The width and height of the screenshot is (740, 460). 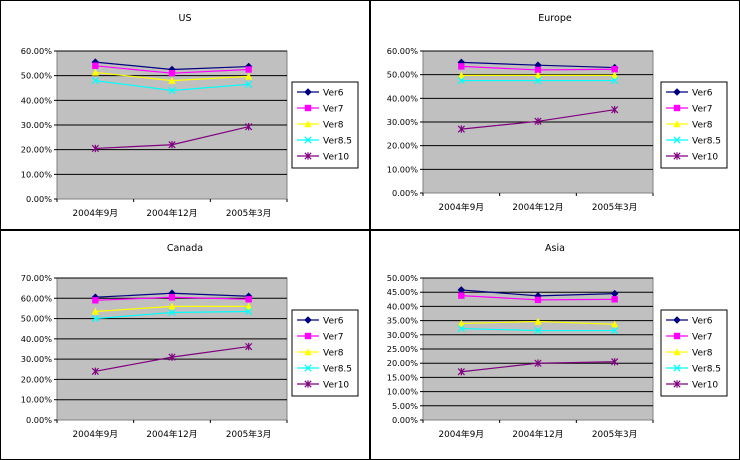 What do you see at coordinates (402, 377) in the screenshot?
I see `y-tick-label: 15.00%` at bounding box center [402, 377].